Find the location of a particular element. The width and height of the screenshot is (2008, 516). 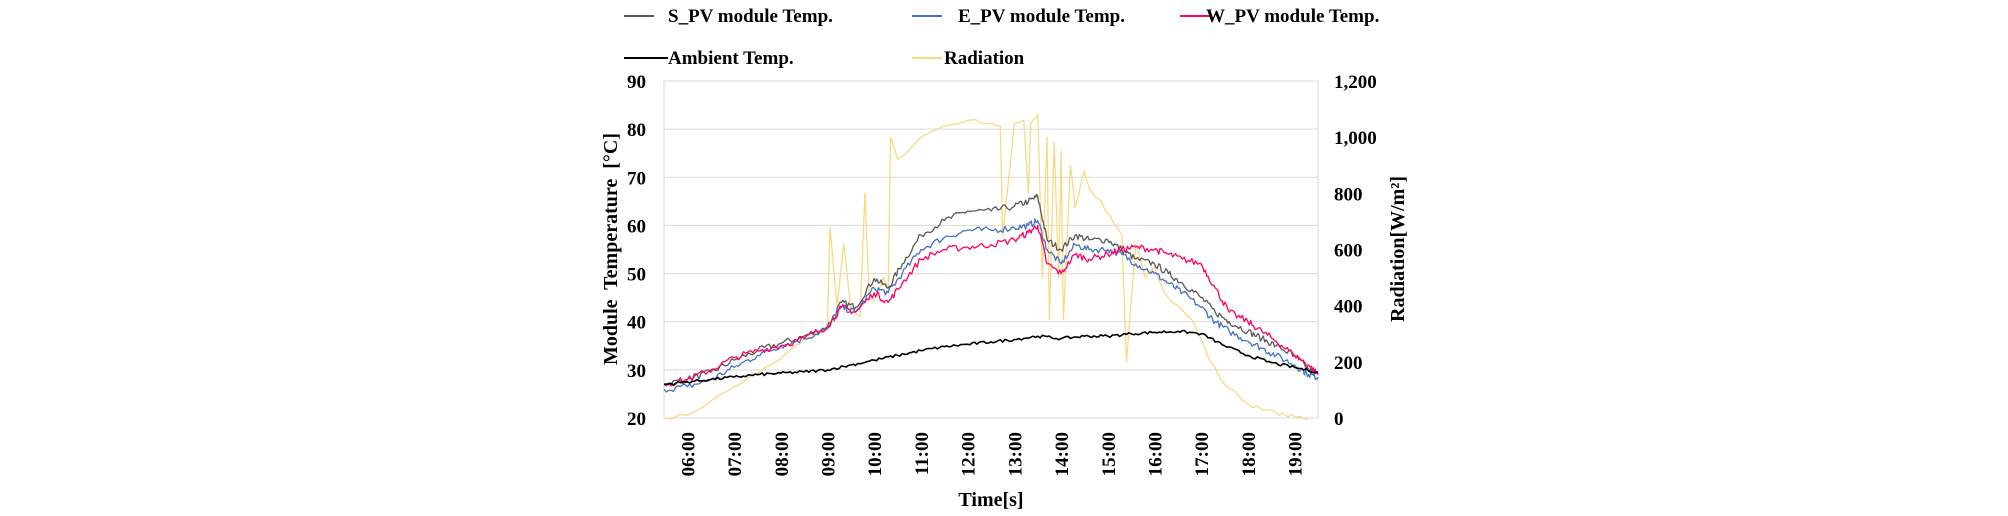

y-tick-label: 70 is located at coordinates (636, 178).